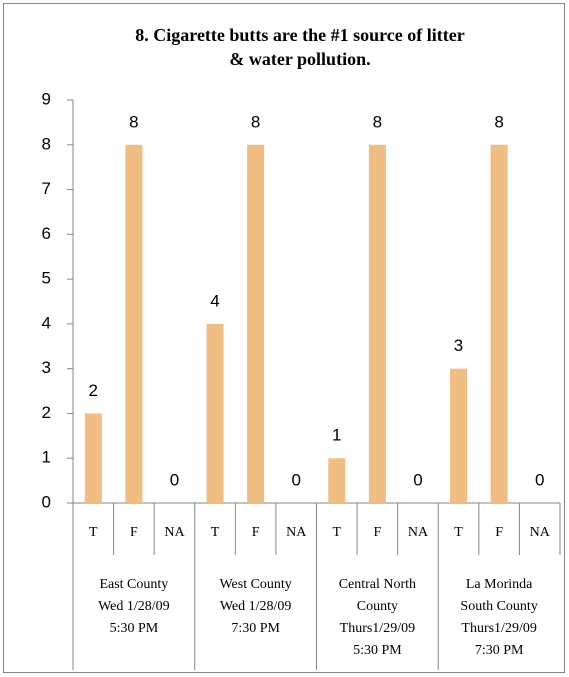 Image resolution: width=569 pixels, height=677 pixels. I want to click on y-tick-label: 3, so click(46, 367).